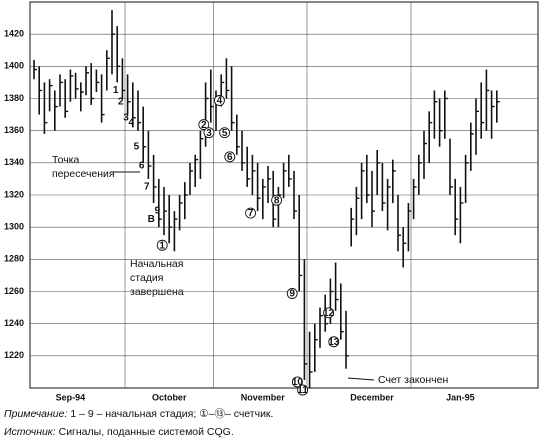 The width and height of the screenshot is (542, 444). I want to click on annotation: Начальная, so click(156, 264).